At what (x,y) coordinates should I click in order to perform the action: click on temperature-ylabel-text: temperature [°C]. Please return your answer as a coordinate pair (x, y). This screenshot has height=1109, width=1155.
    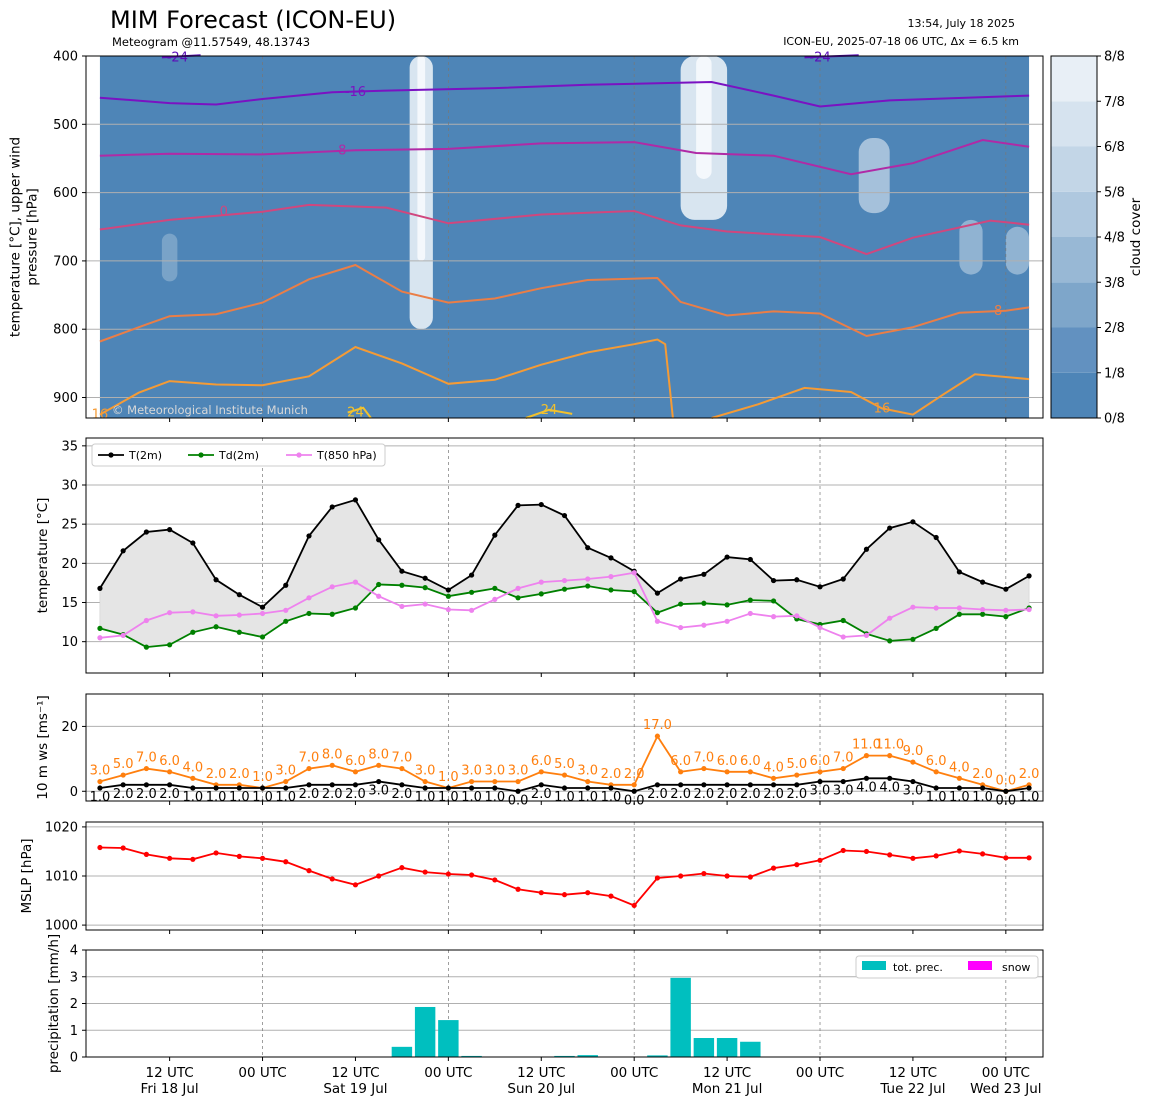
    Looking at the image, I should click on (43, 556).